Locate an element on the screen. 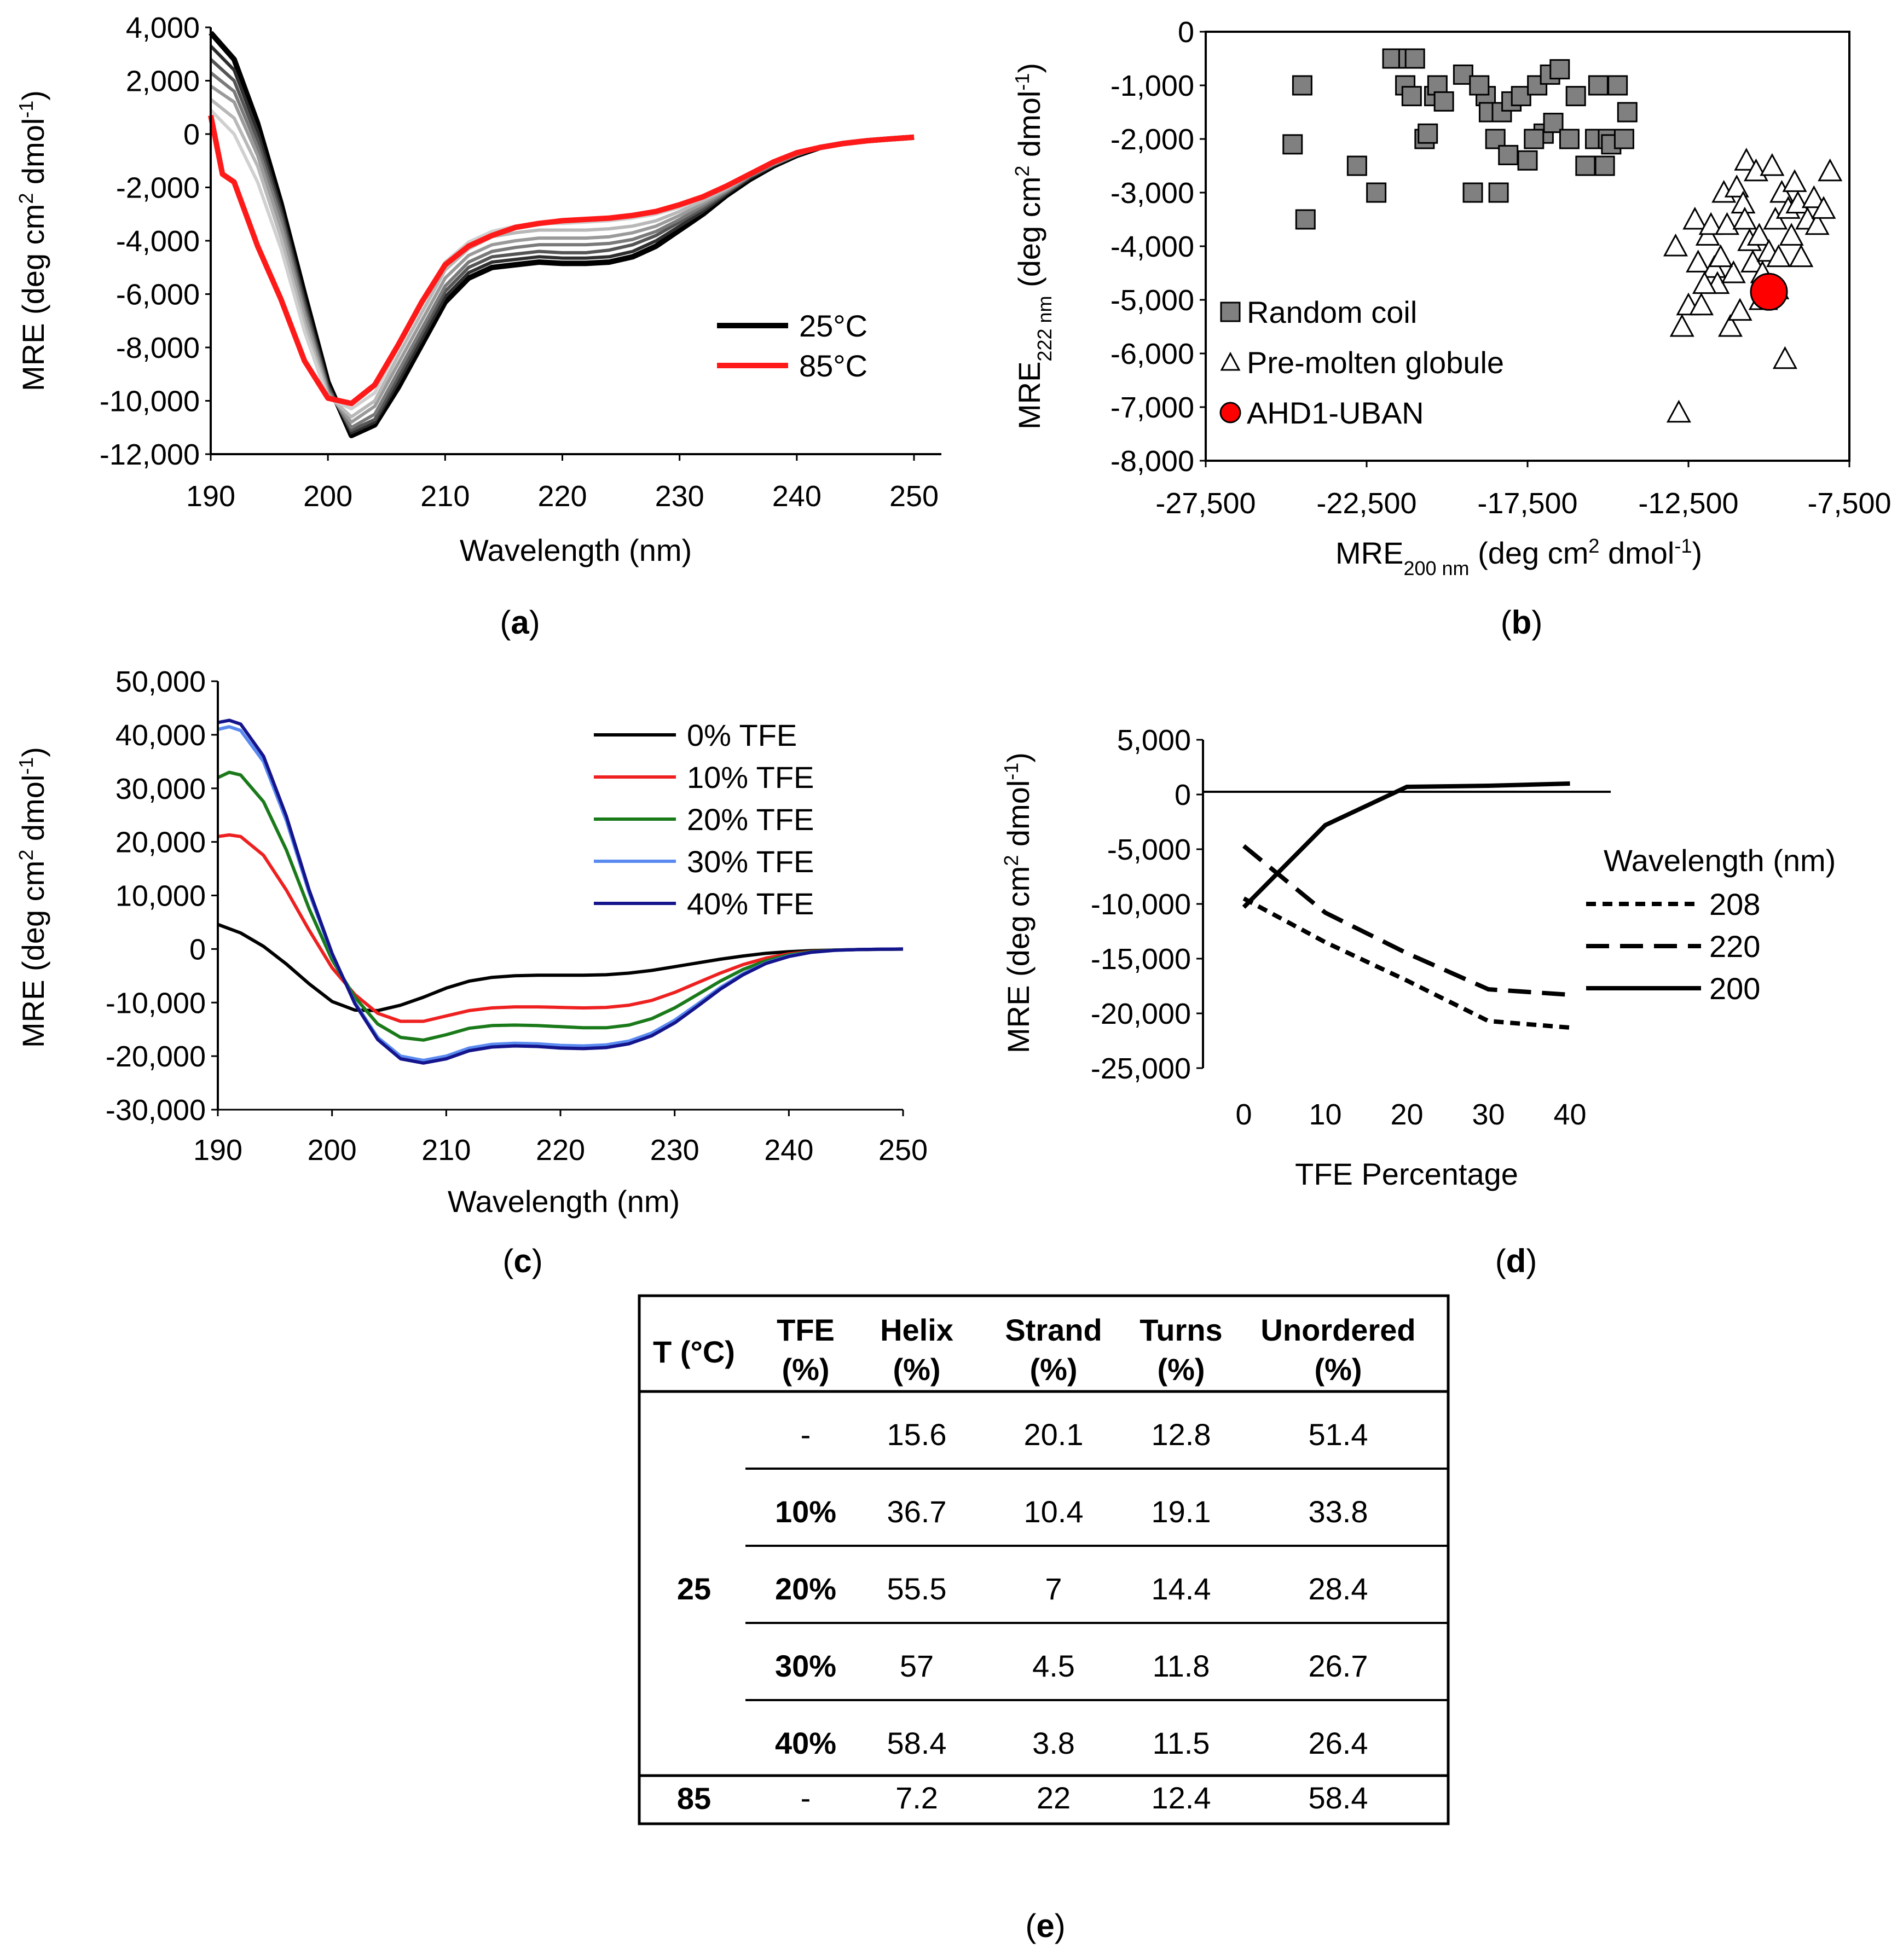  axis-label-part: ) is located at coordinates (1029, 68).